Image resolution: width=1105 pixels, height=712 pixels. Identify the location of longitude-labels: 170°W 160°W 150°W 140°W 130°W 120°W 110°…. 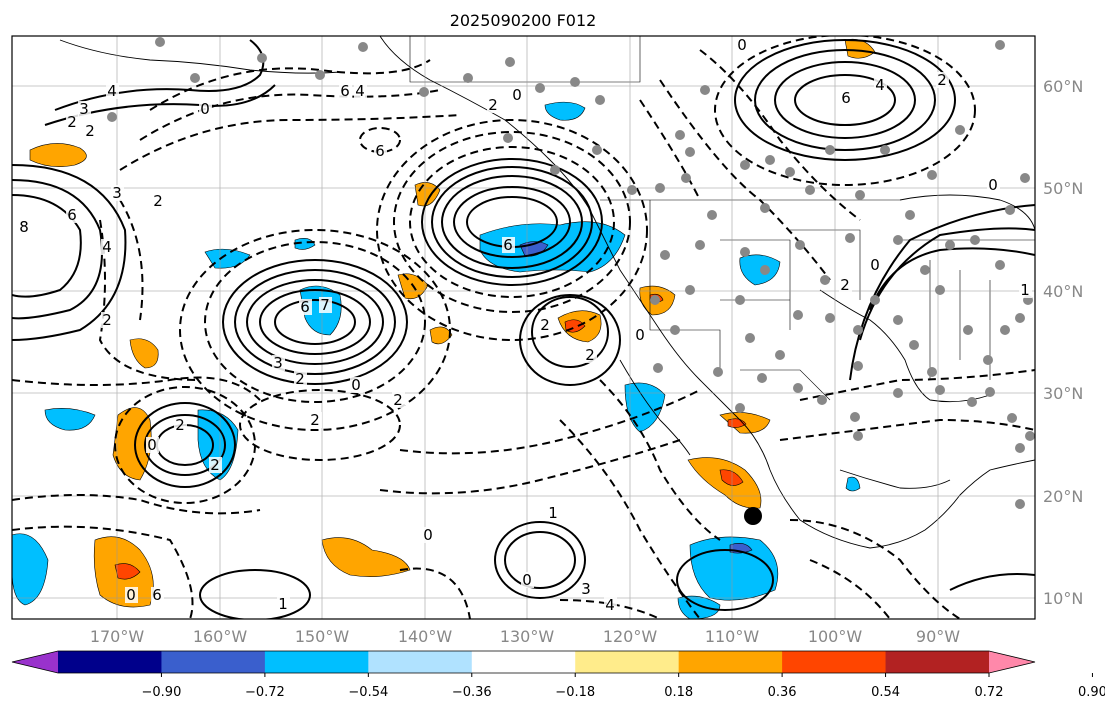
(525, 636).